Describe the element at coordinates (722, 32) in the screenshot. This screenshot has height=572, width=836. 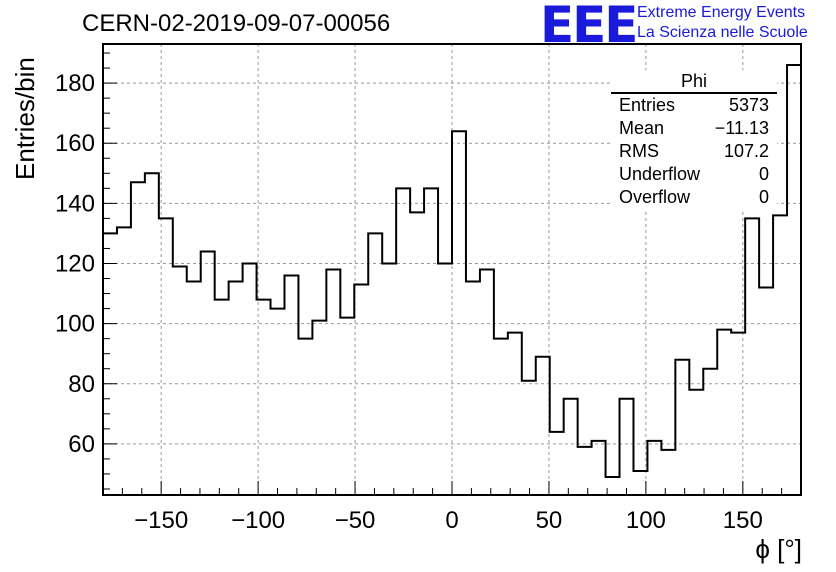
I see `logo-line-2: La Scienza nelle Scuole` at that location.